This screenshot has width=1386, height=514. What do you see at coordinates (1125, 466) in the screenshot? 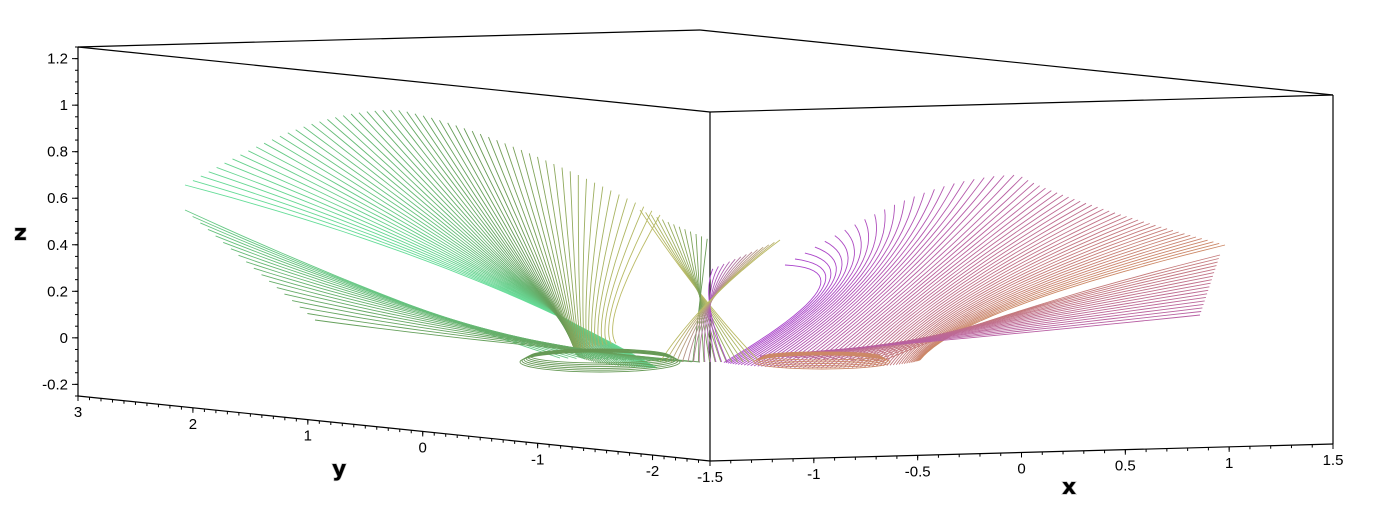
I see `x-tick-label: 0.5` at bounding box center [1125, 466].